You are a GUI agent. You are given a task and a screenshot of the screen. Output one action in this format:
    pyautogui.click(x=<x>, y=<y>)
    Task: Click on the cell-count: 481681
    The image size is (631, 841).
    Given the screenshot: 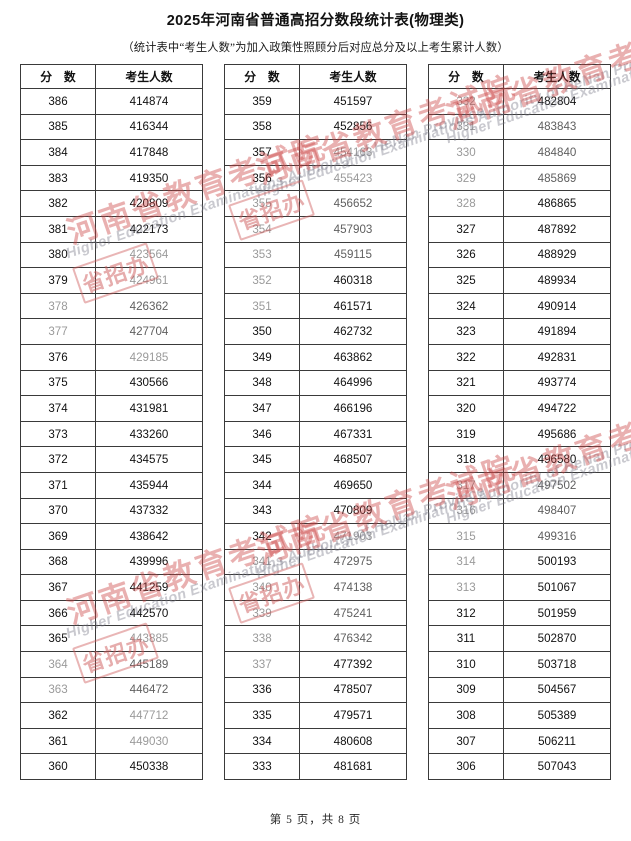 What is the action you would take?
    pyautogui.click(x=353, y=767)
    